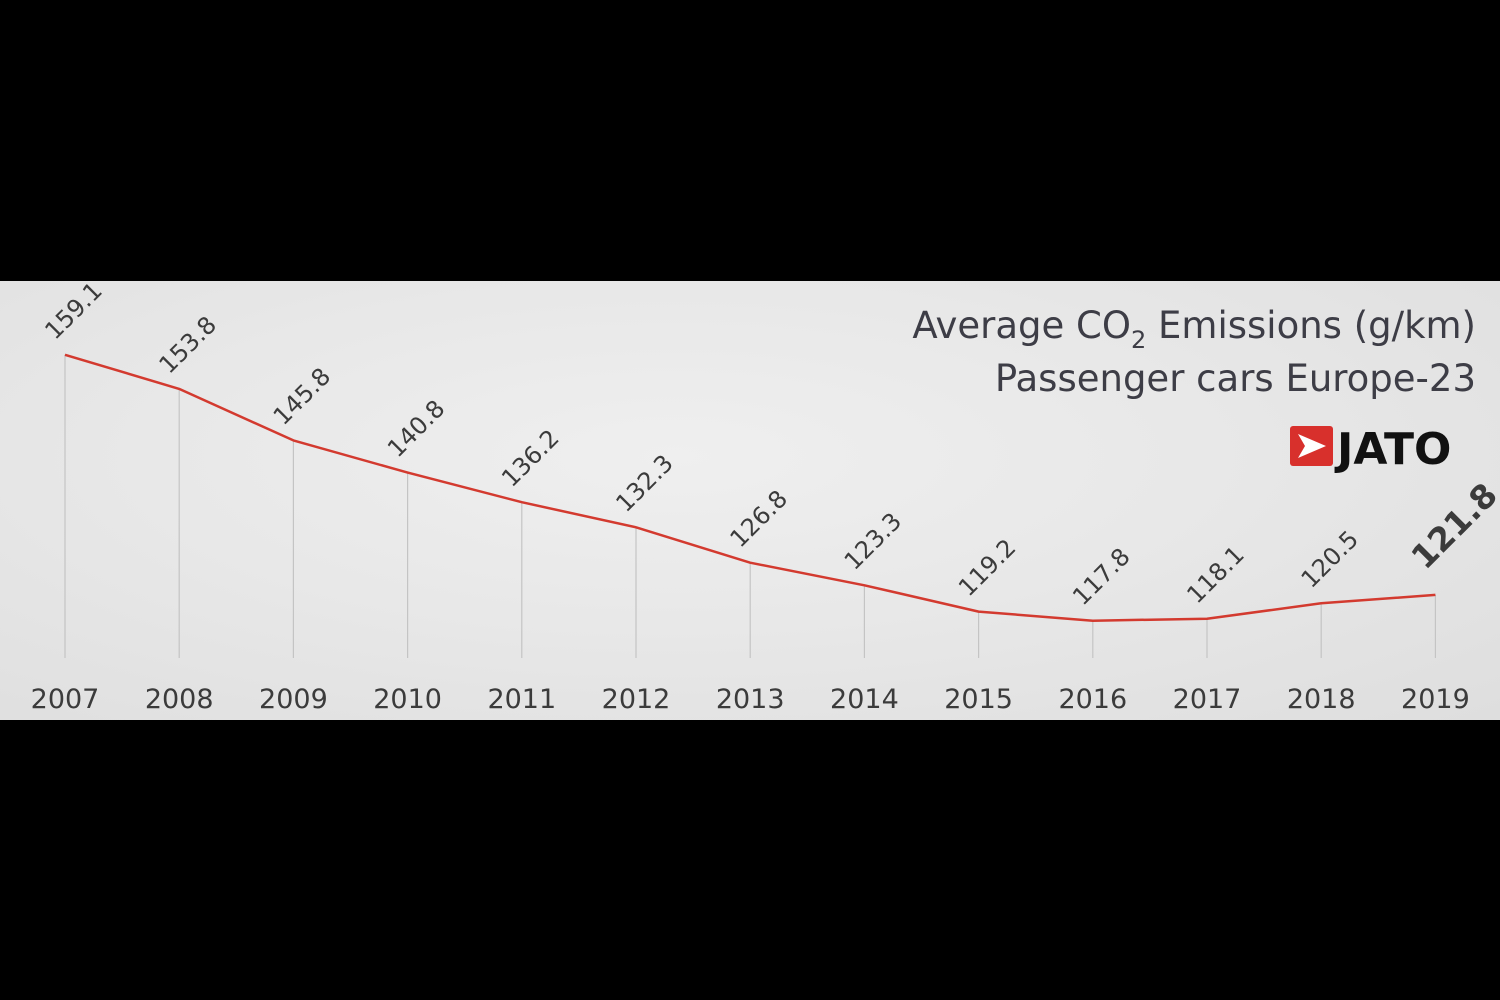  I want to click on data-label-2016: 117.8, so click(1101, 577).